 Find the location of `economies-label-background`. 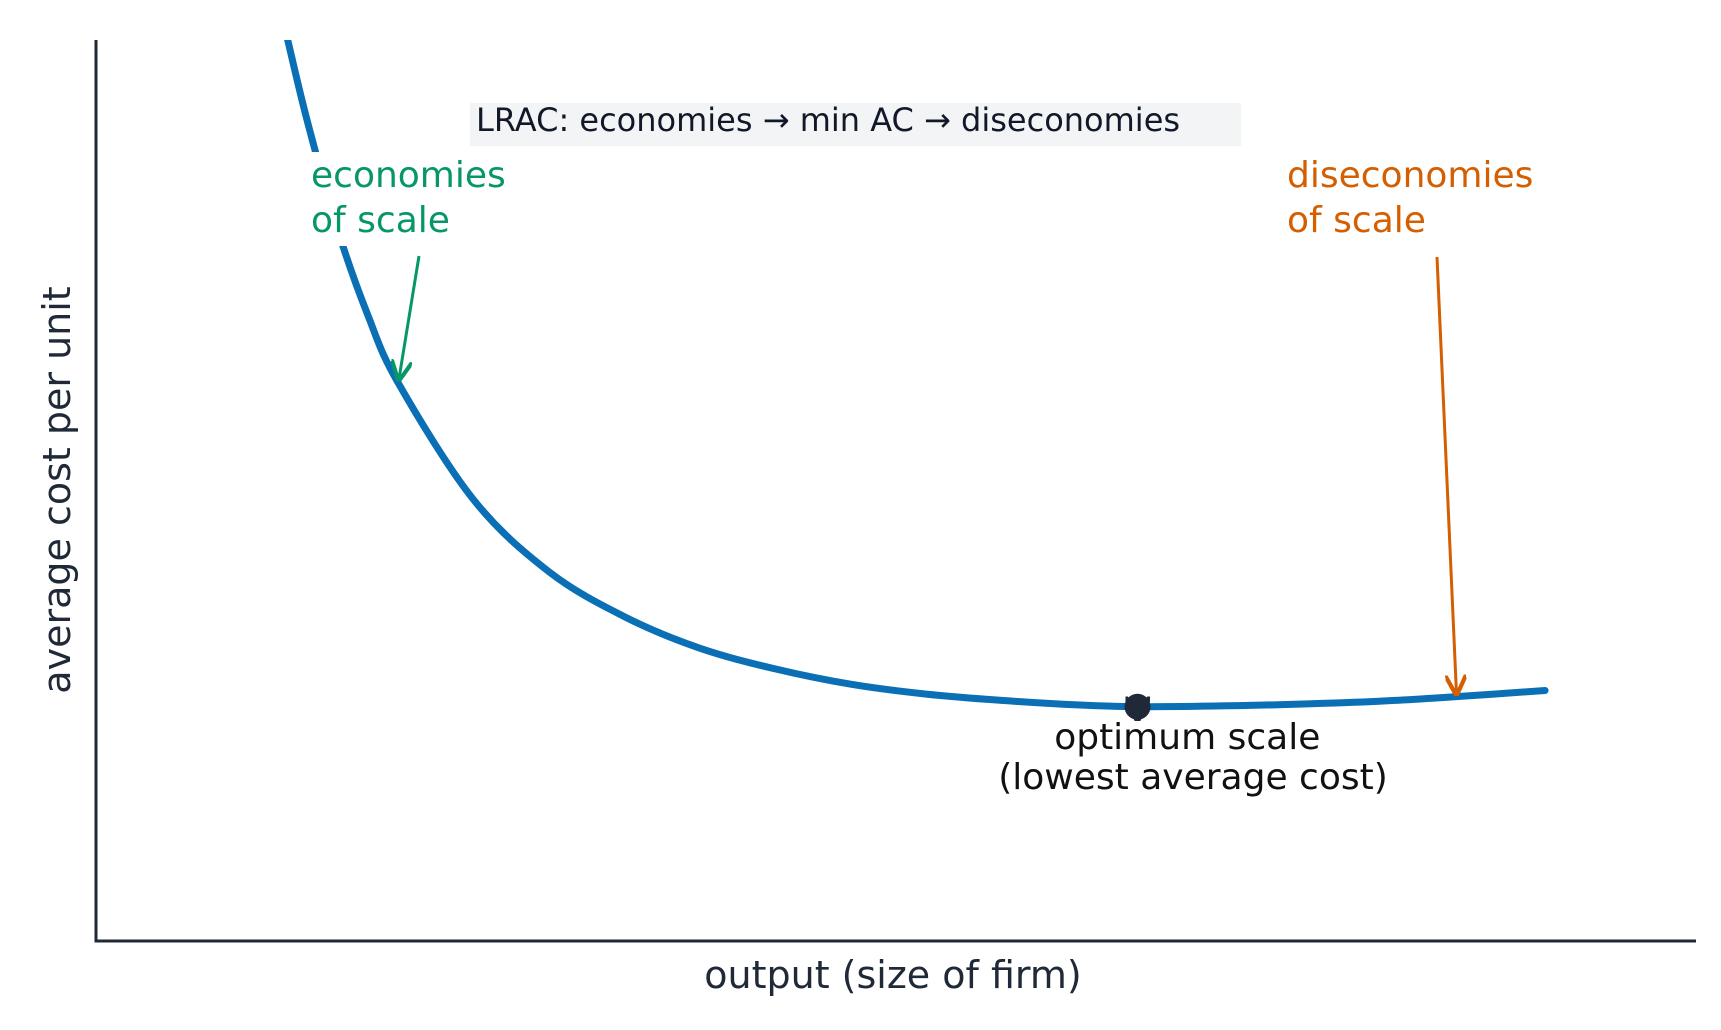

economies-label-background is located at coordinates (415, 199).